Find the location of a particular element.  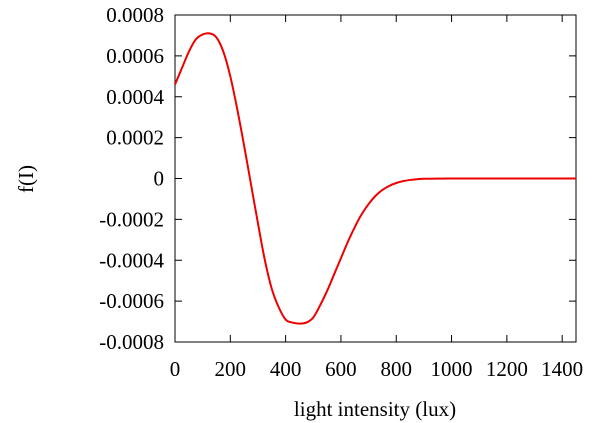

y-axis-label: f(I) is located at coordinates (26, 179).